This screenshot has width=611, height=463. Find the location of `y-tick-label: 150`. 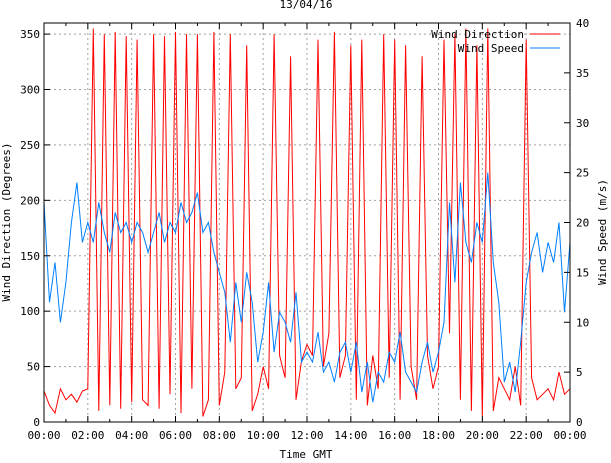

y-tick-label: 150 is located at coordinates (30, 256).